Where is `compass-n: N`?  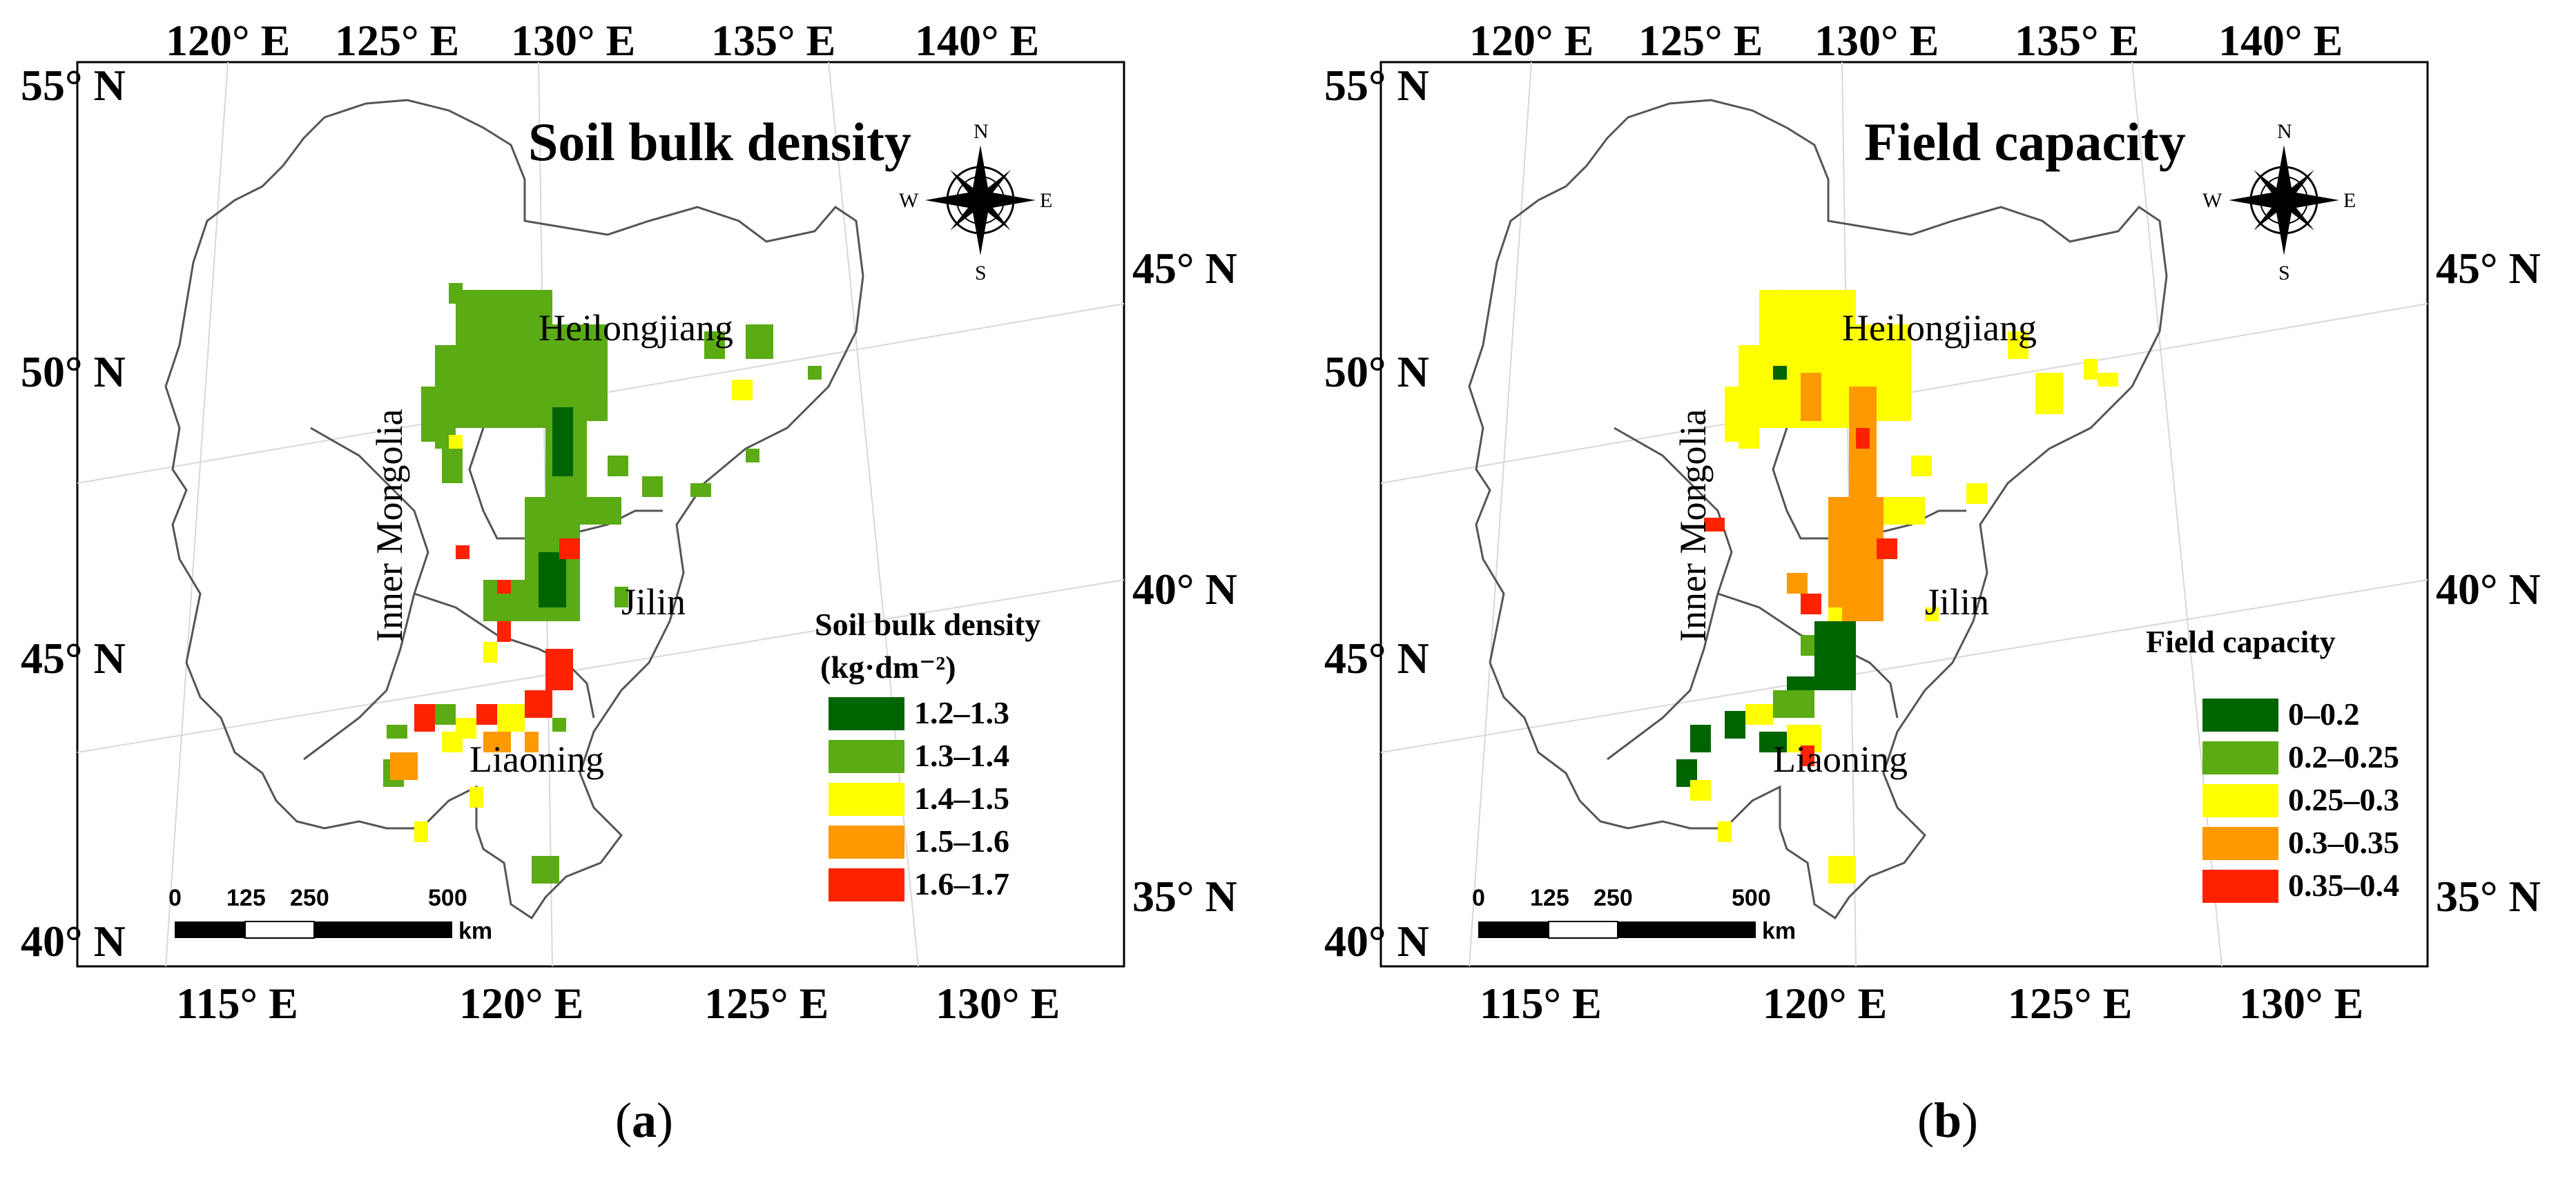
compass-n: N is located at coordinates (981, 131).